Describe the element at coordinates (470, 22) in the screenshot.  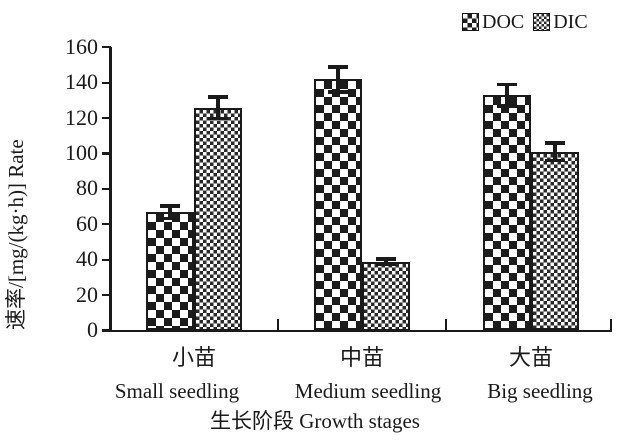
I see `doc-pattern-swatch` at that location.